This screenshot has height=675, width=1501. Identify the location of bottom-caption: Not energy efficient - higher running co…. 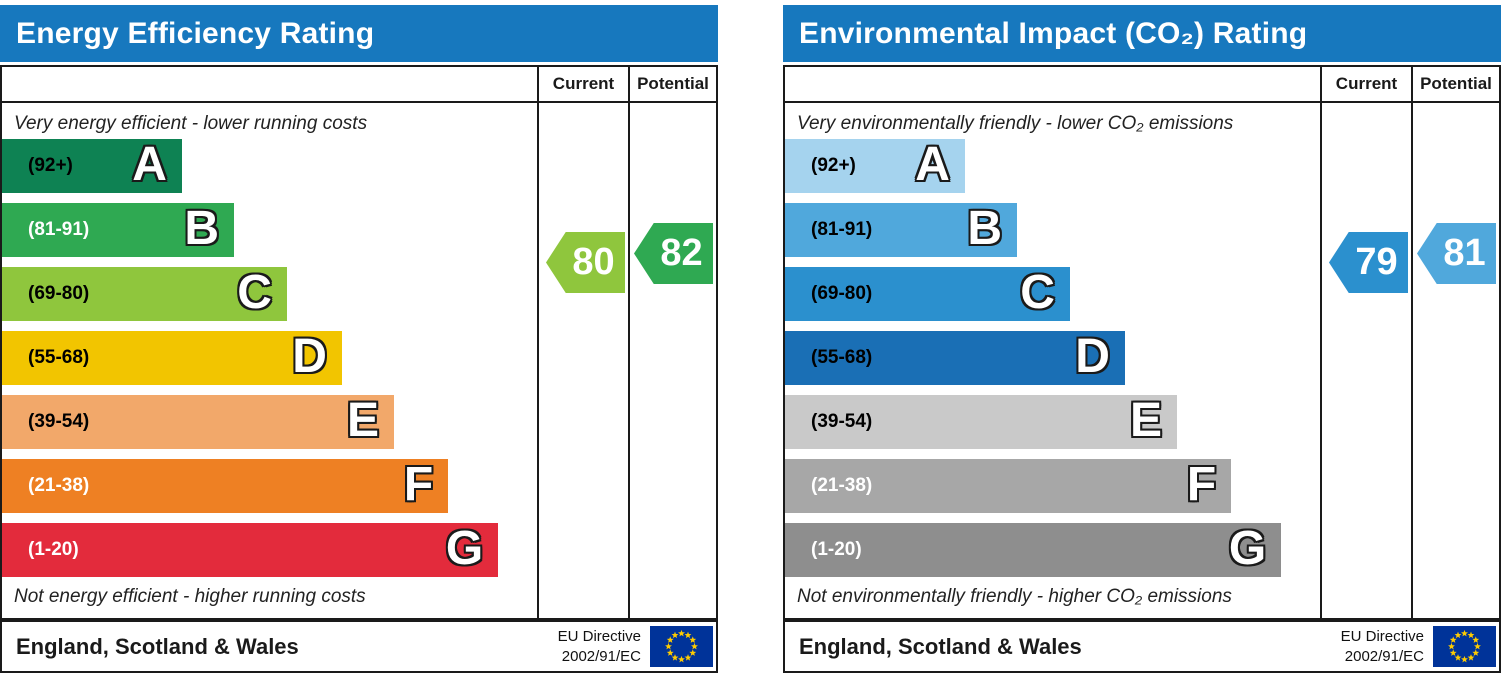
(190, 596).